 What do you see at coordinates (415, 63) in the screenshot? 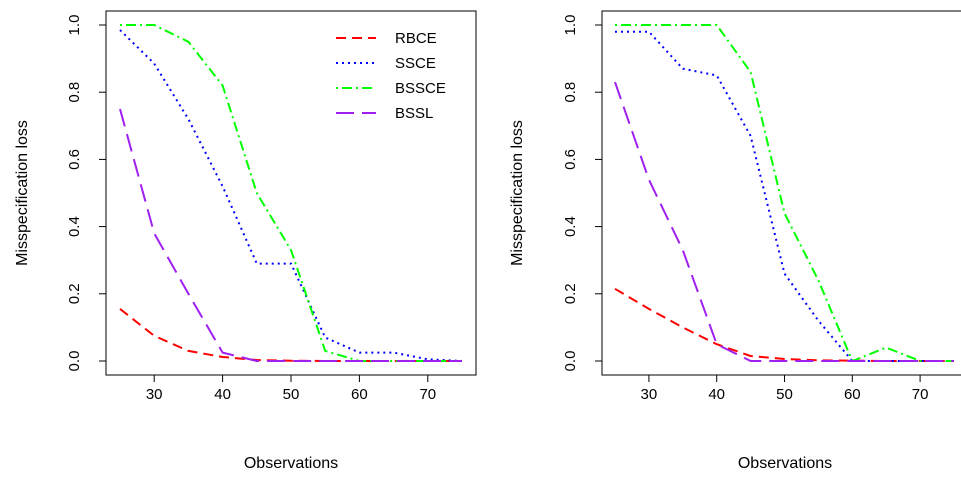
I see `legend-label: SSCE` at bounding box center [415, 63].